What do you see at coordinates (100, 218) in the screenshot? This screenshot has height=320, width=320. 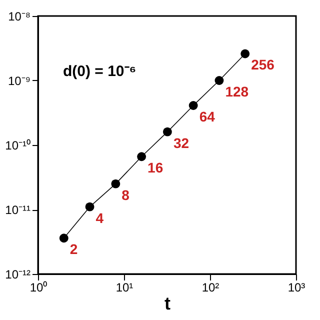 I see `annotation: 4` at bounding box center [100, 218].